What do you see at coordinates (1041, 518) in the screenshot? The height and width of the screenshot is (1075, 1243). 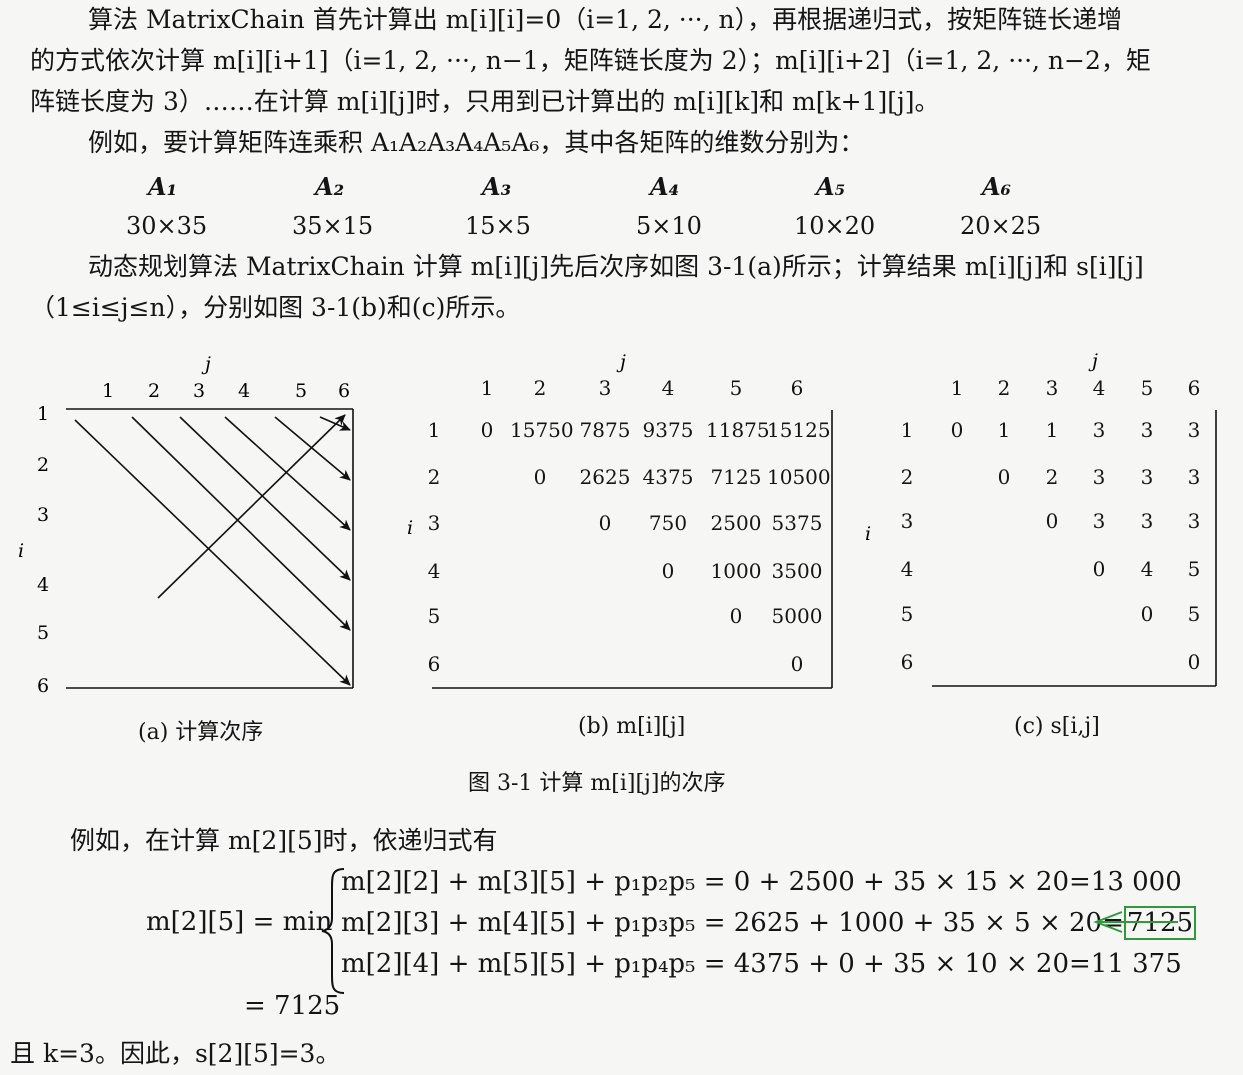 I see `panel-c-table-frame: j i` at bounding box center [1041, 518].